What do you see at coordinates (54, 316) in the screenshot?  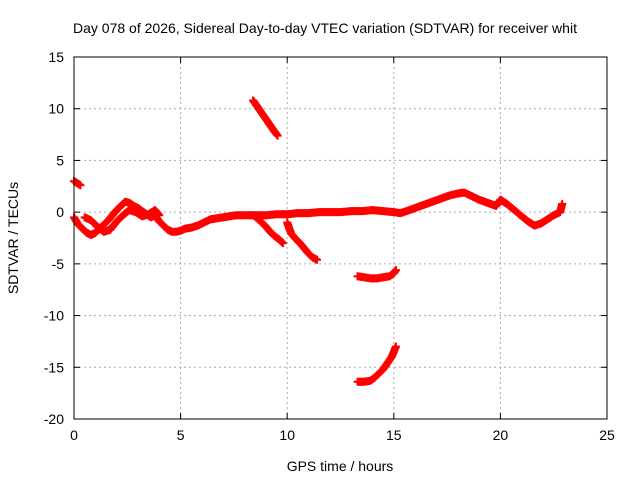 I see `y-tick-label: -10` at bounding box center [54, 316].